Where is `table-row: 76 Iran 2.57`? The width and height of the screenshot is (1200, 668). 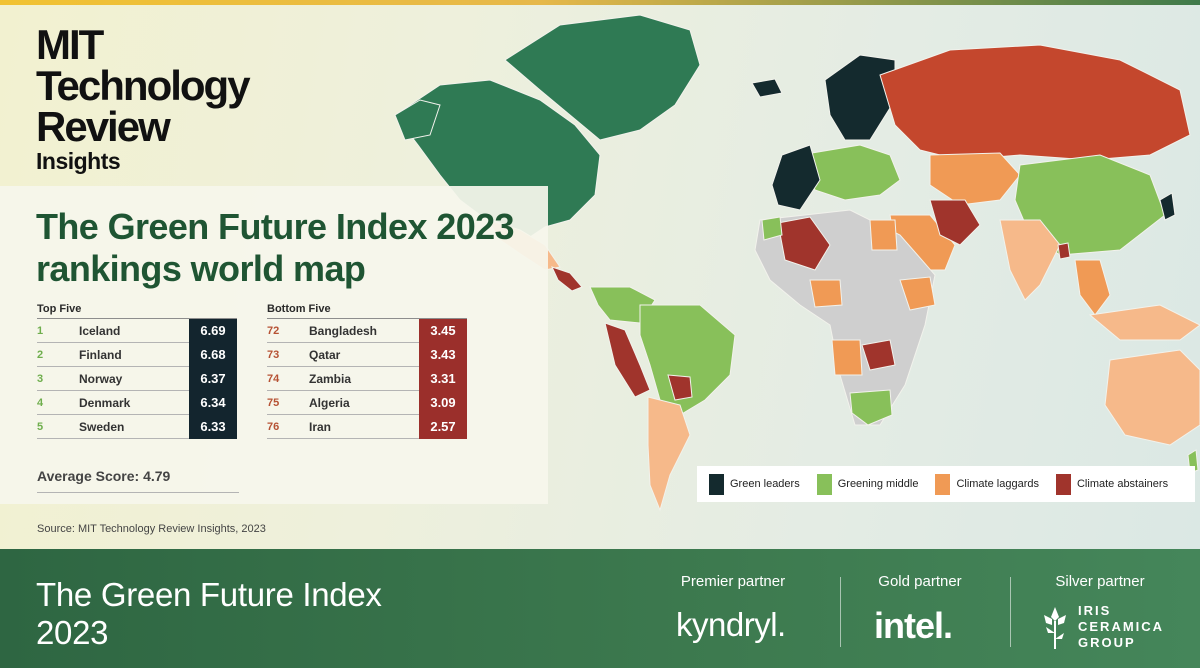
table-row: 76 Iran 2.57 is located at coordinates (367, 426).